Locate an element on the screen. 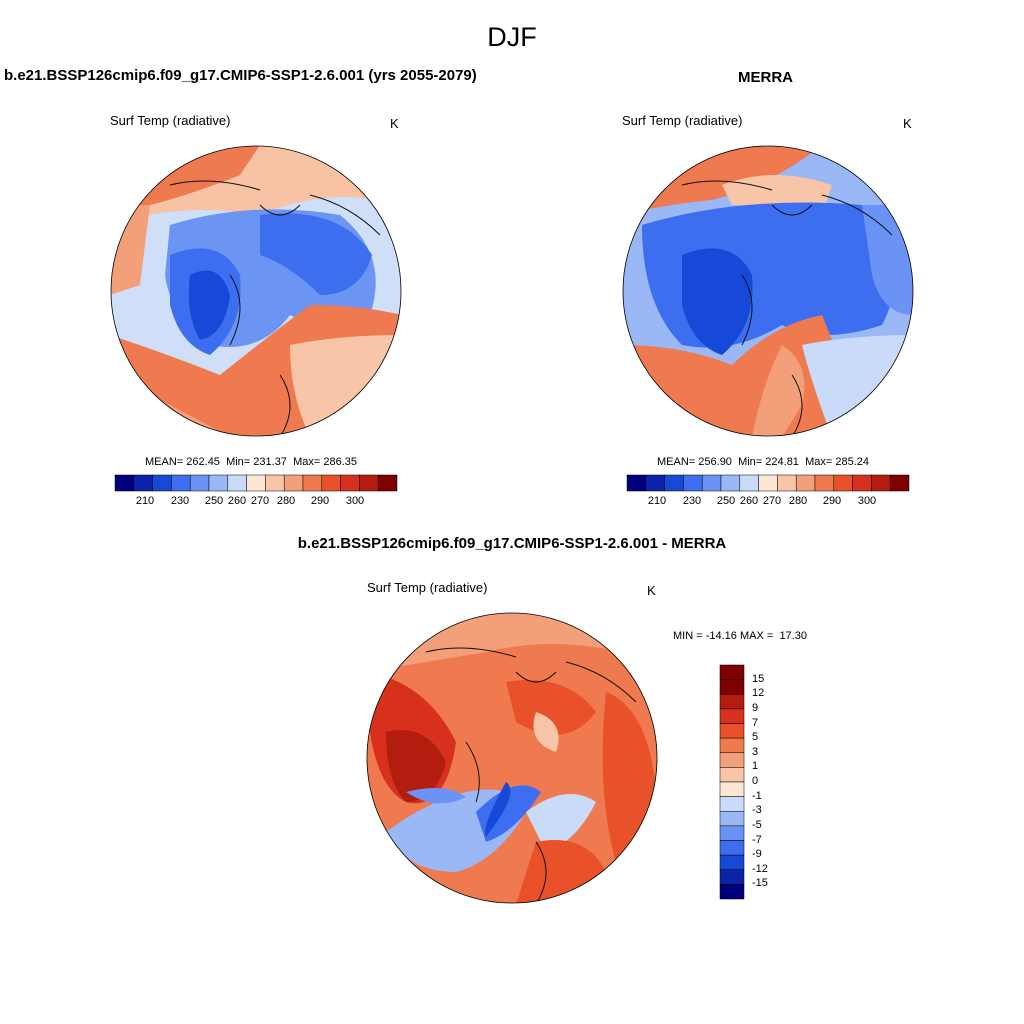 This screenshot has width=1024, height=1024. panel1-colorbar-ticks: 210 230 250 260 270 280 290 300 is located at coordinates (256, 502).